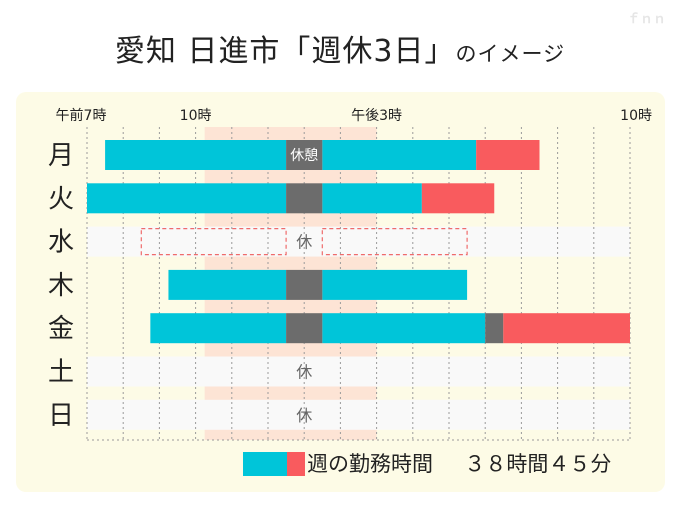  I want to click on watermark-logo: ｆｎｎ, so click(646, 19).